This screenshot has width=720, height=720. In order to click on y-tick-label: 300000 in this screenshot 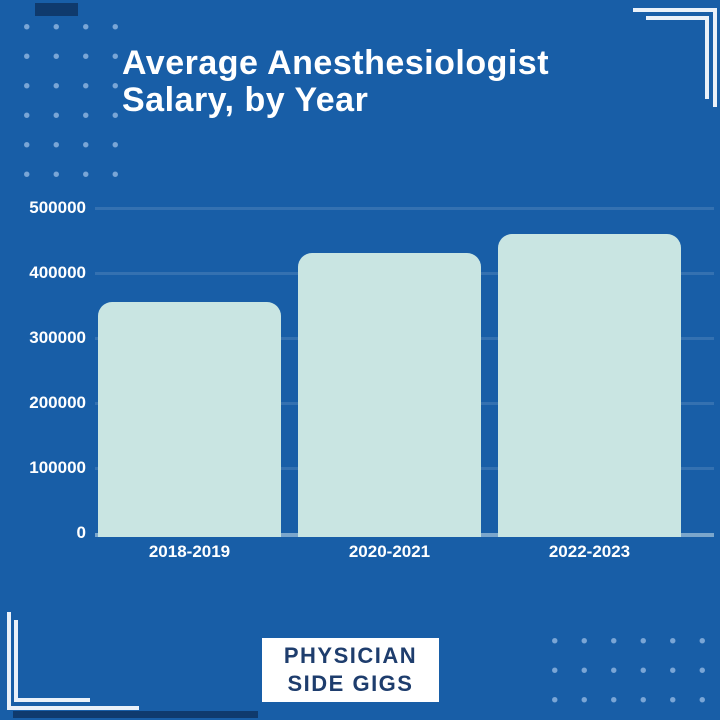, I will do `click(57, 337)`.